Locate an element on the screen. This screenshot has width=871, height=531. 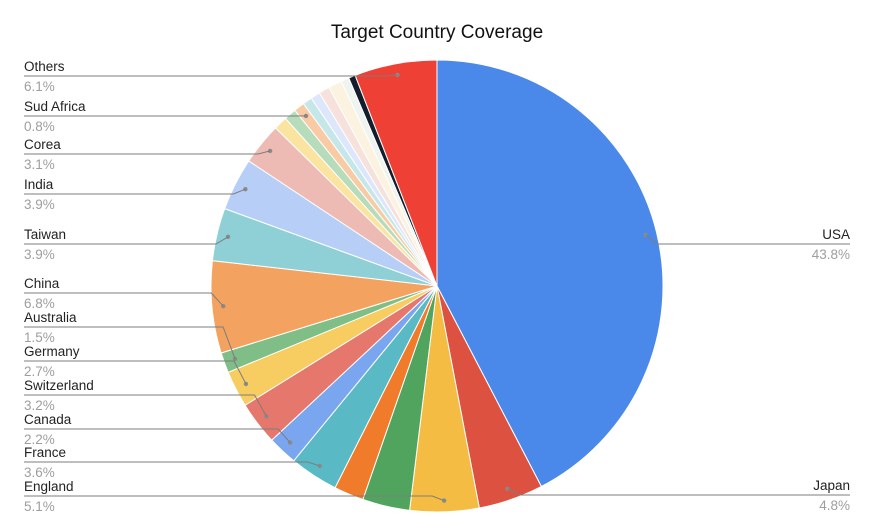
slice-percent-canada: 2.2% is located at coordinates (39, 439).